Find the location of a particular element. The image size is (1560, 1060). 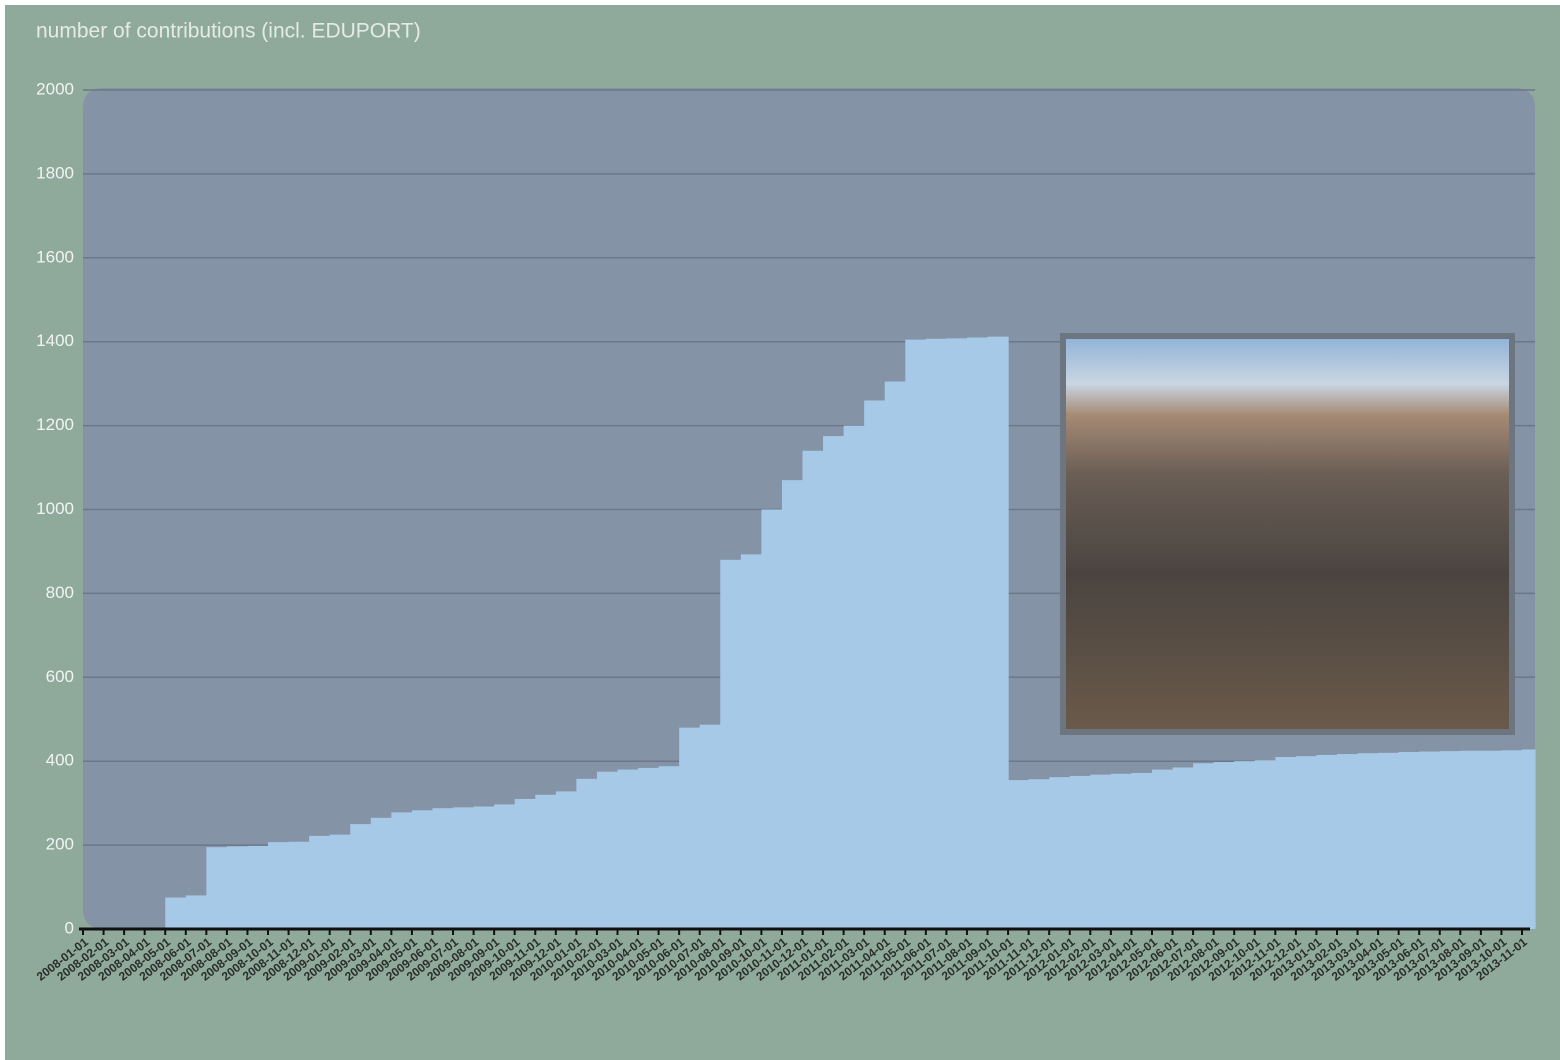

y-tick-label: 1200 is located at coordinates (55, 424).